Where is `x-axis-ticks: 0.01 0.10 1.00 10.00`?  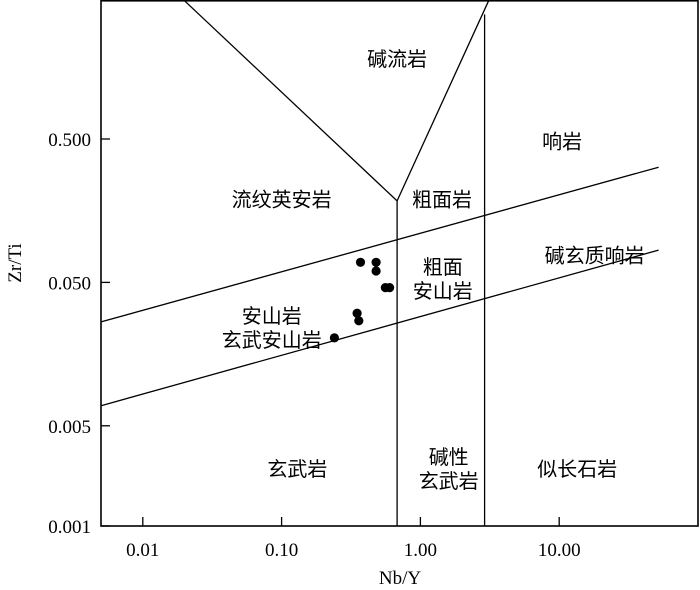 x-axis-ticks: 0.01 0.10 1.00 10.00 is located at coordinates (353, 539).